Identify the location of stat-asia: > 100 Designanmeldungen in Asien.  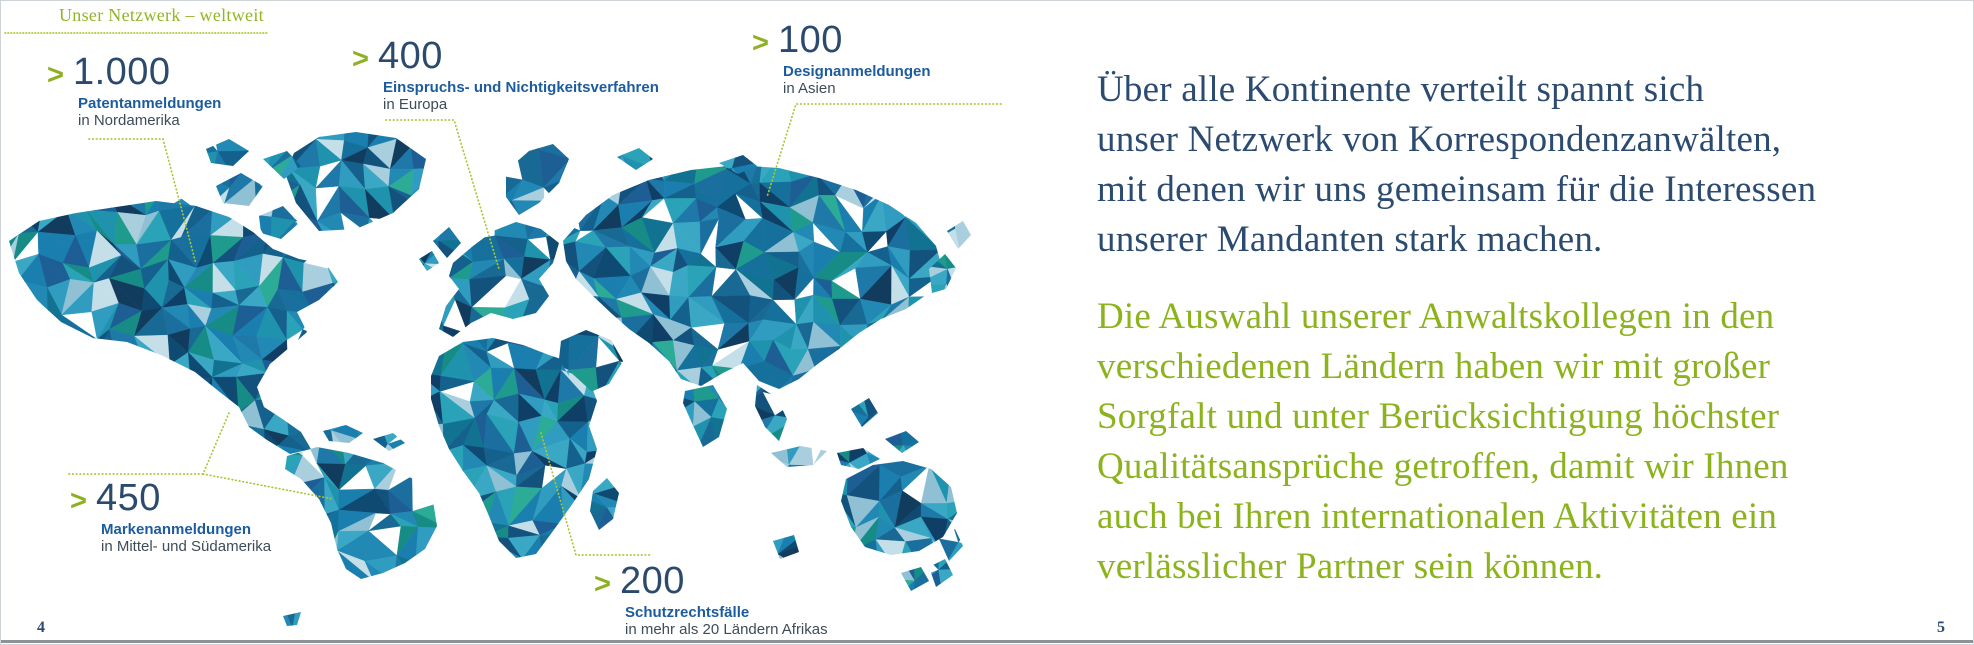
(841, 58).